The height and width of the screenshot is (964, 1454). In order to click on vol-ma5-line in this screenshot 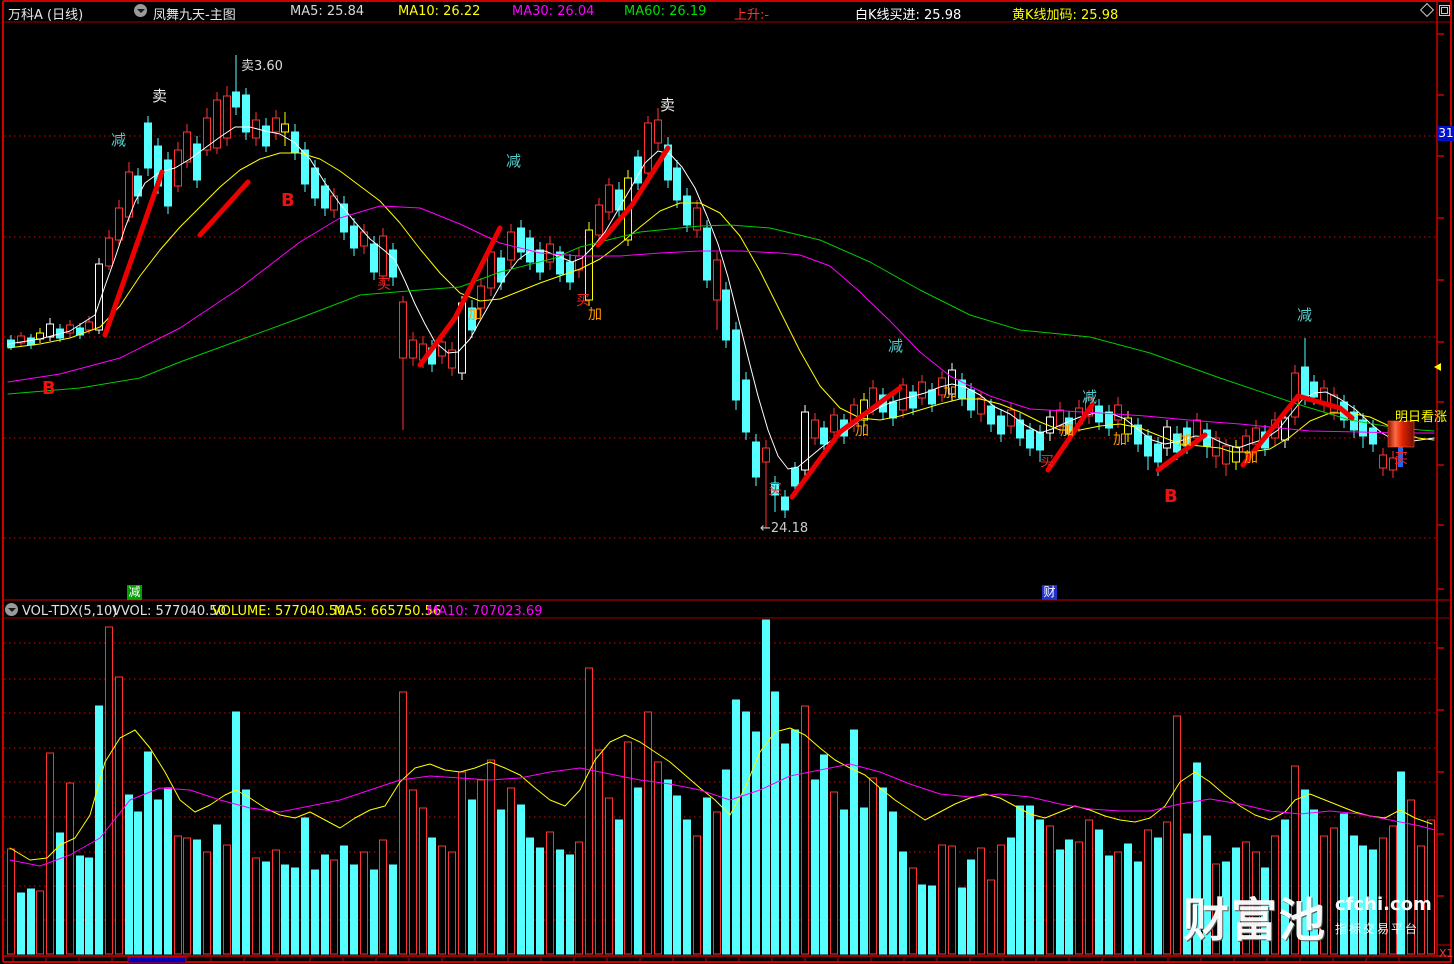, I will do `click(721, 794)`.